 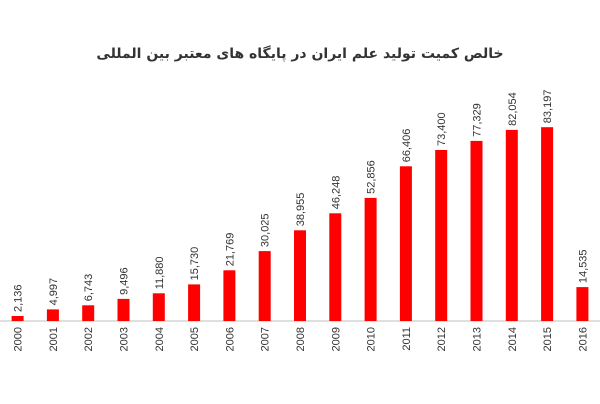 What do you see at coordinates (583, 266) in the screenshot?
I see `value-label-2016: 14,535` at bounding box center [583, 266].